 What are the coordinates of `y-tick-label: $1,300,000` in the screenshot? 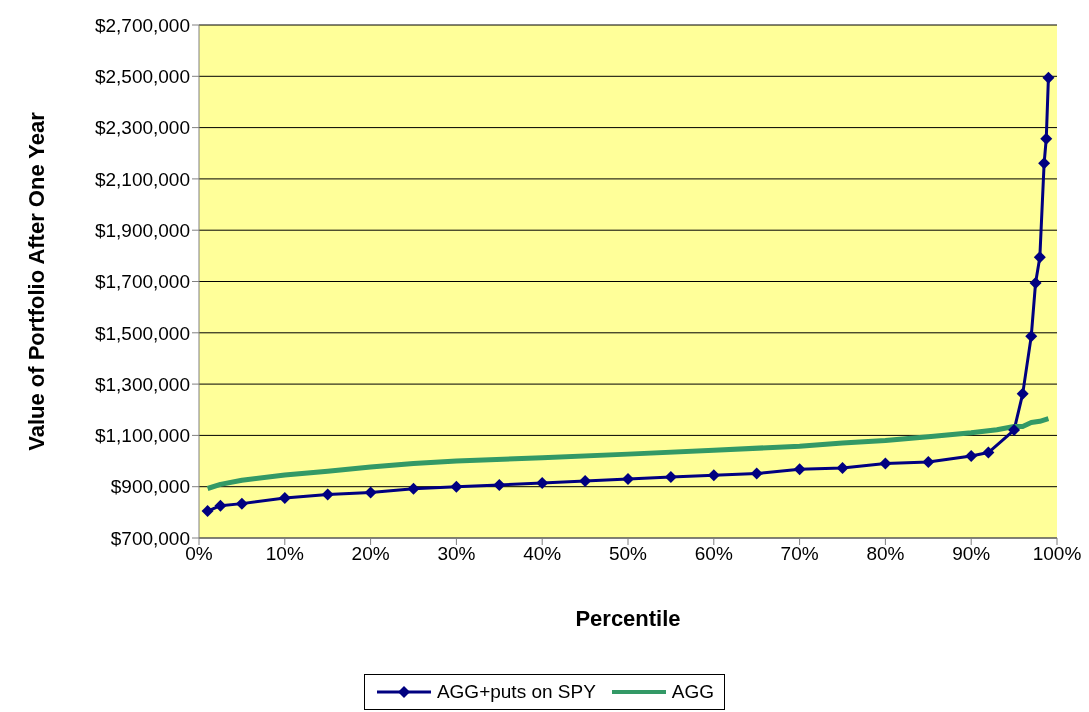 It's located at (142, 384).